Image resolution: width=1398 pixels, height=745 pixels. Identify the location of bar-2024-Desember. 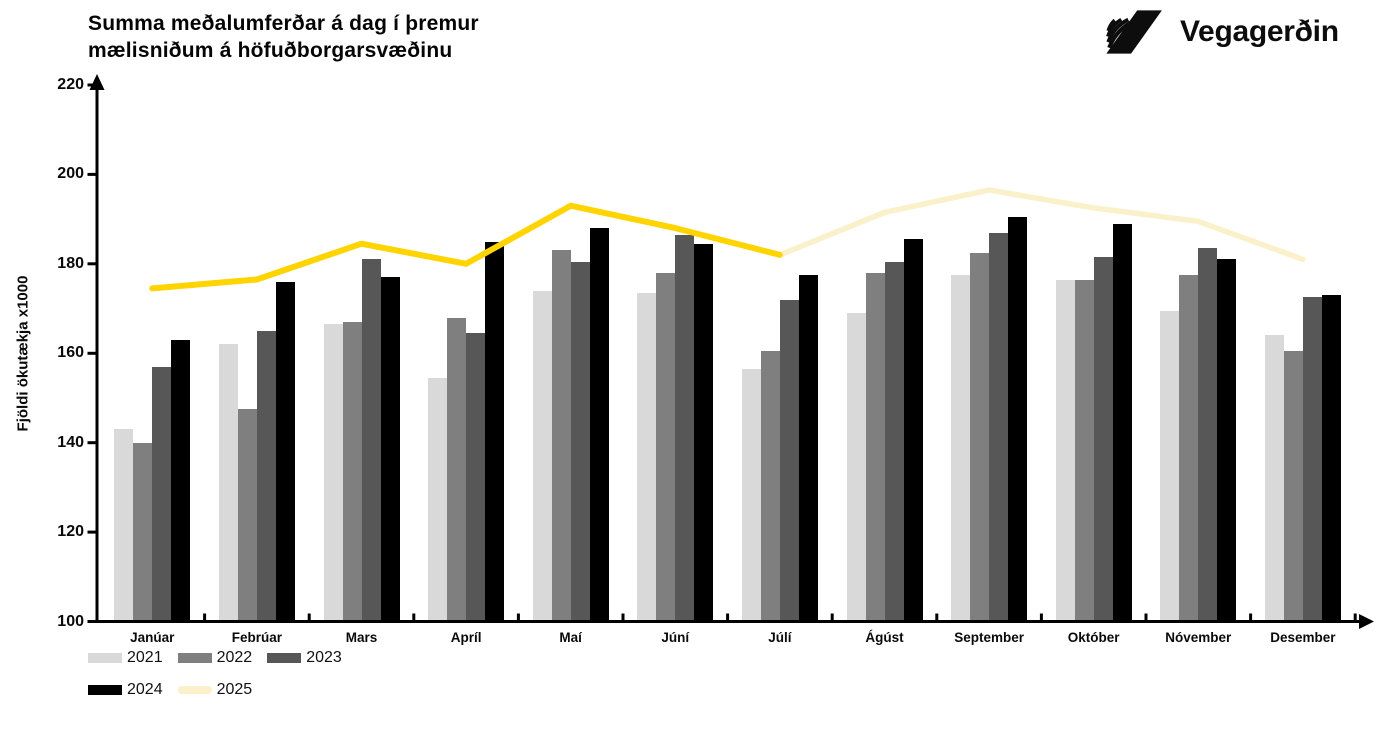
(1331, 458).